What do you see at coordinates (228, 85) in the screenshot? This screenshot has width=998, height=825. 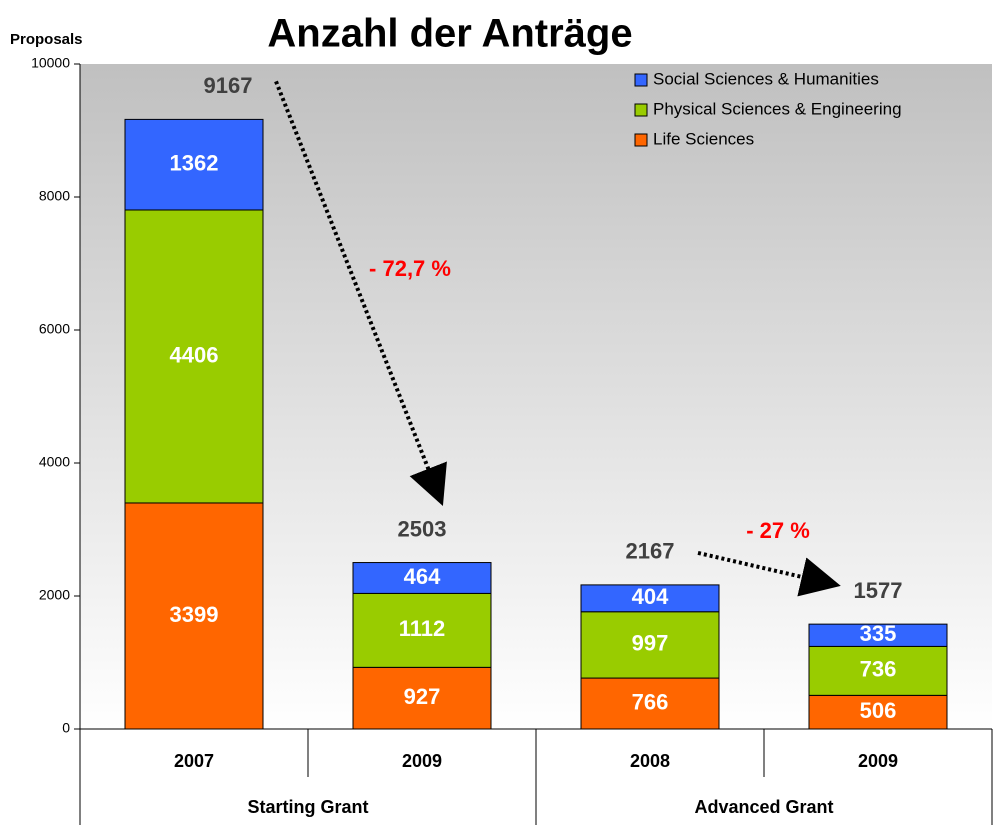 I see `total-label: 9167` at bounding box center [228, 85].